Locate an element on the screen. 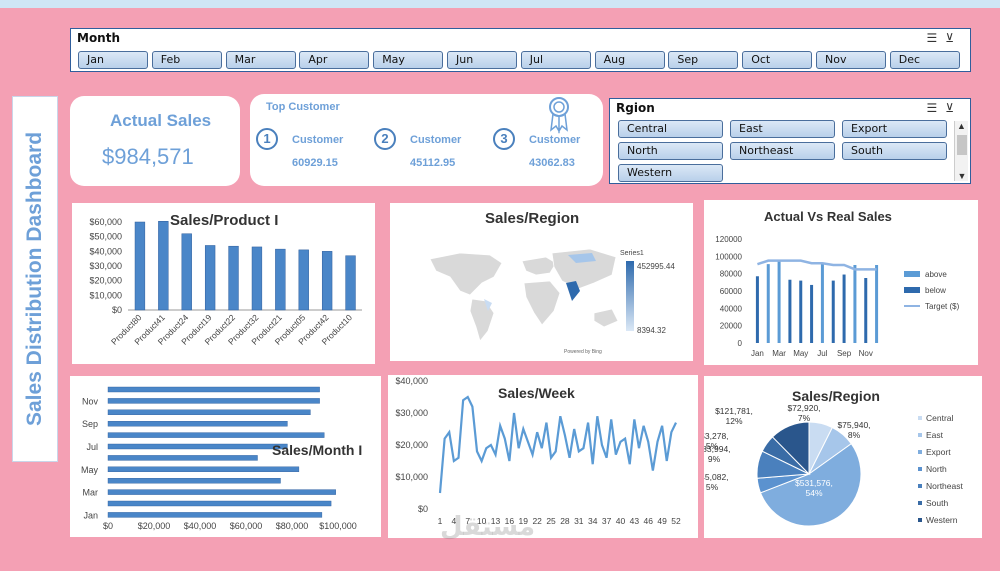 The height and width of the screenshot is (571, 1000). map-legend-series: Series1 is located at coordinates (632, 253).